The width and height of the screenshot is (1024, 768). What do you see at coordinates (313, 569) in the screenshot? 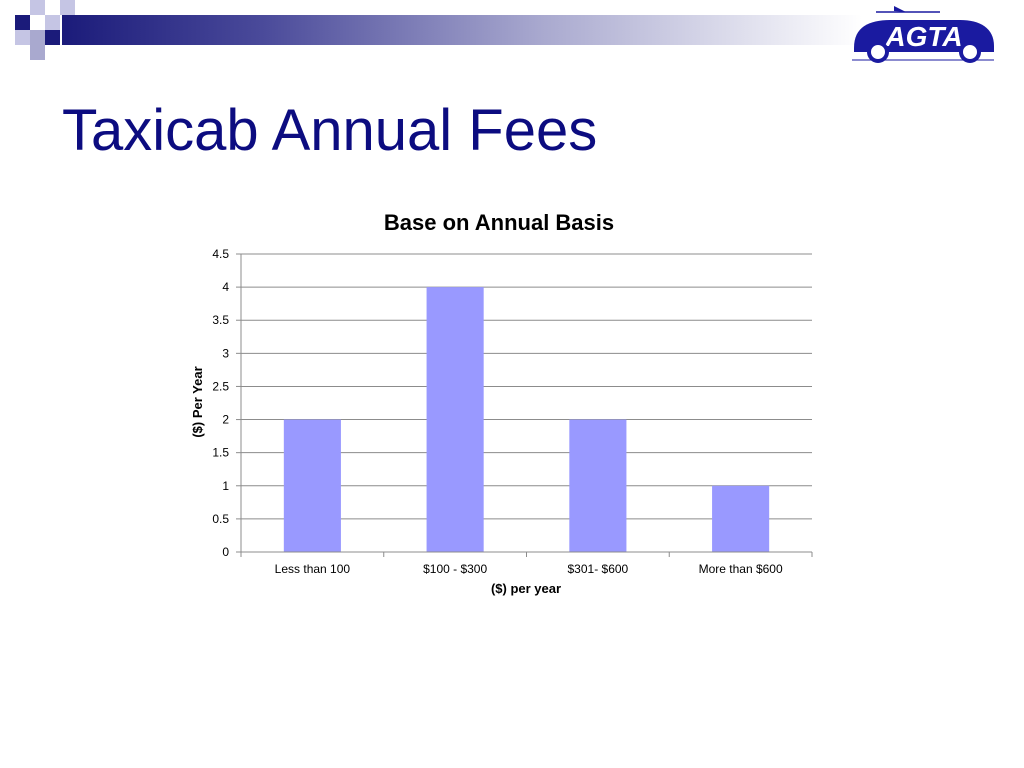
I see `x-tick-label: Less than 100` at bounding box center [313, 569].